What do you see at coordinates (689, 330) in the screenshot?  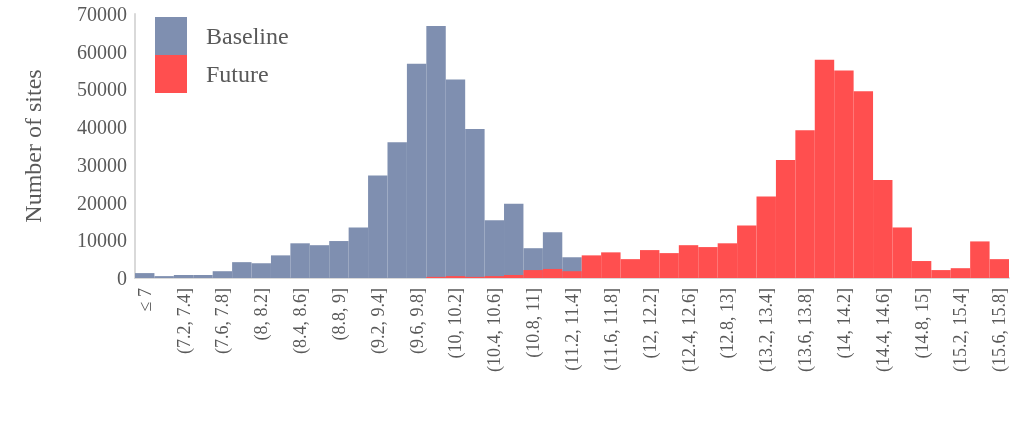 I see `x-tick-label: (12.4, 12.6]` at bounding box center [689, 330].